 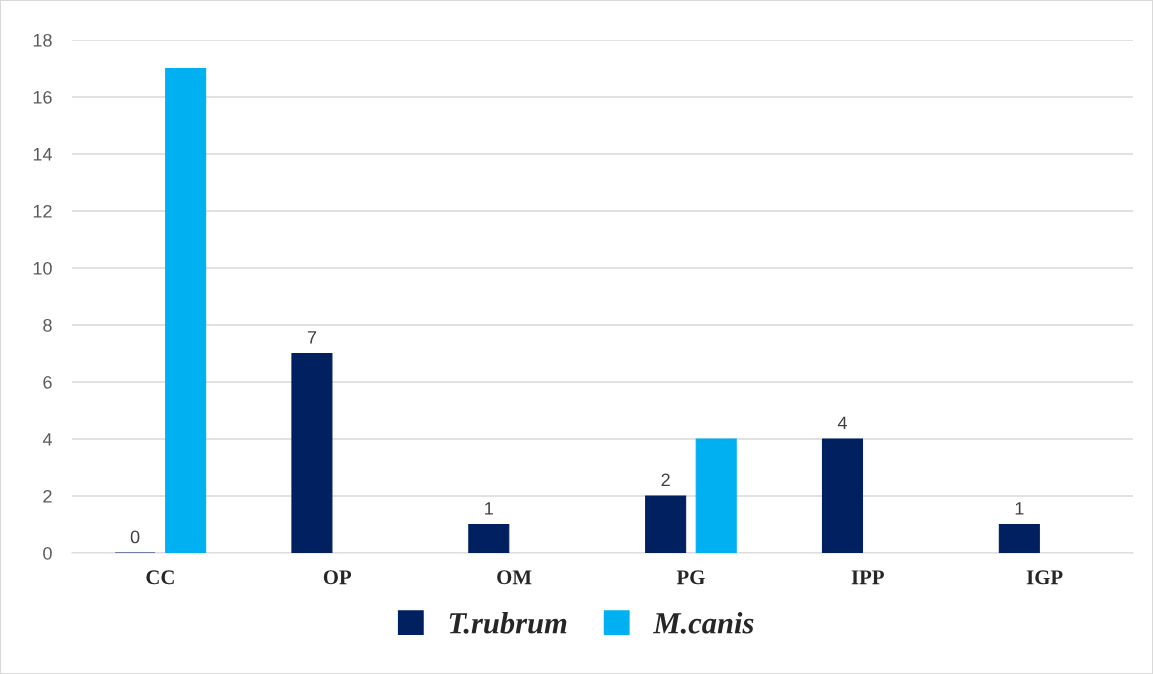 What do you see at coordinates (47, 439) in the screenshot?
I see `y-tick-label: 4` at bounding box center [47, 439].